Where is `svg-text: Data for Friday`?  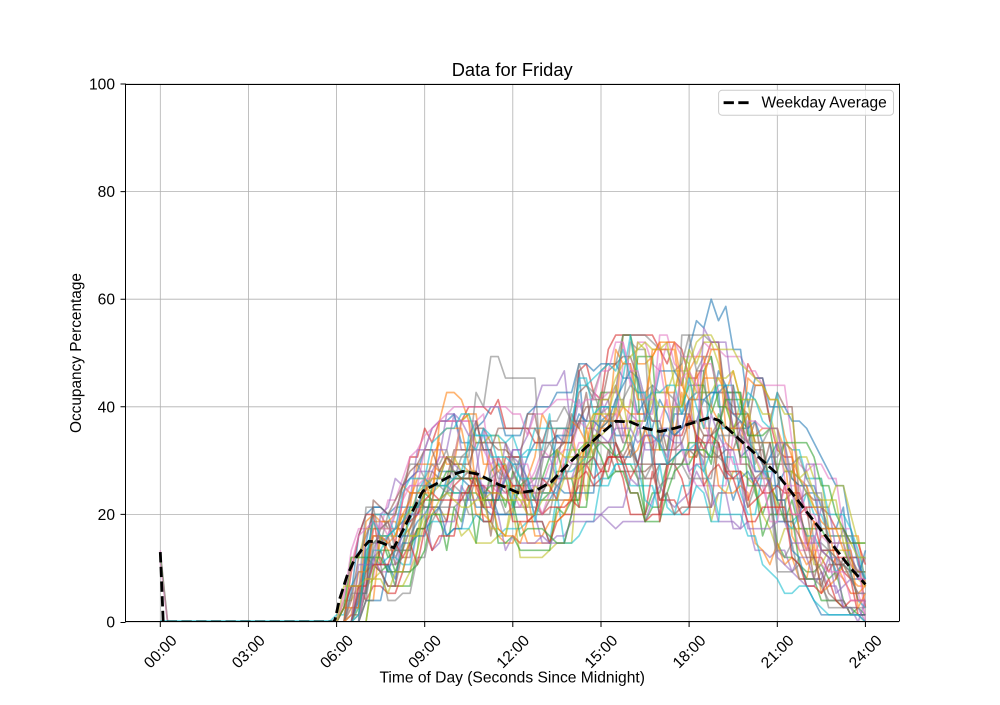
svg-text: Data for Friday is located at coordinates (513, 69).